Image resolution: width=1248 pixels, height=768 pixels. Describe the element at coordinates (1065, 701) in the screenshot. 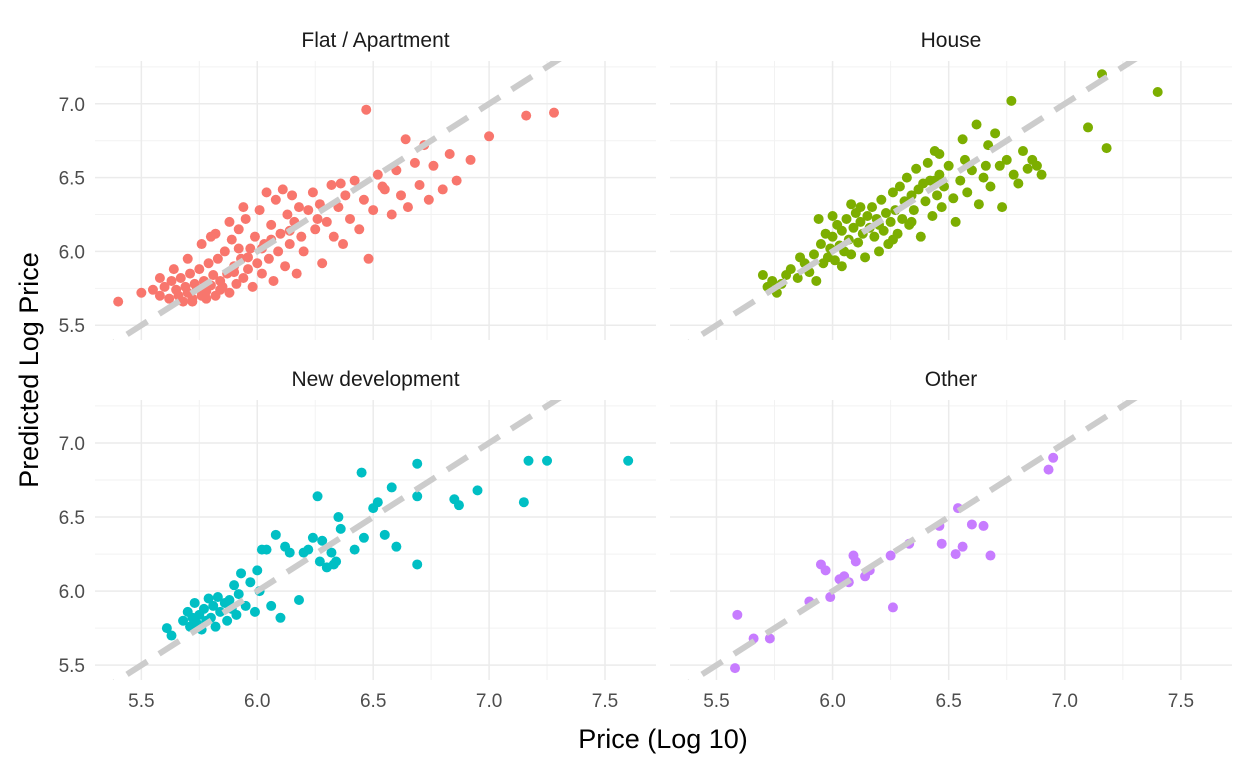

I see `x-tick-label: 7.0` at that location.